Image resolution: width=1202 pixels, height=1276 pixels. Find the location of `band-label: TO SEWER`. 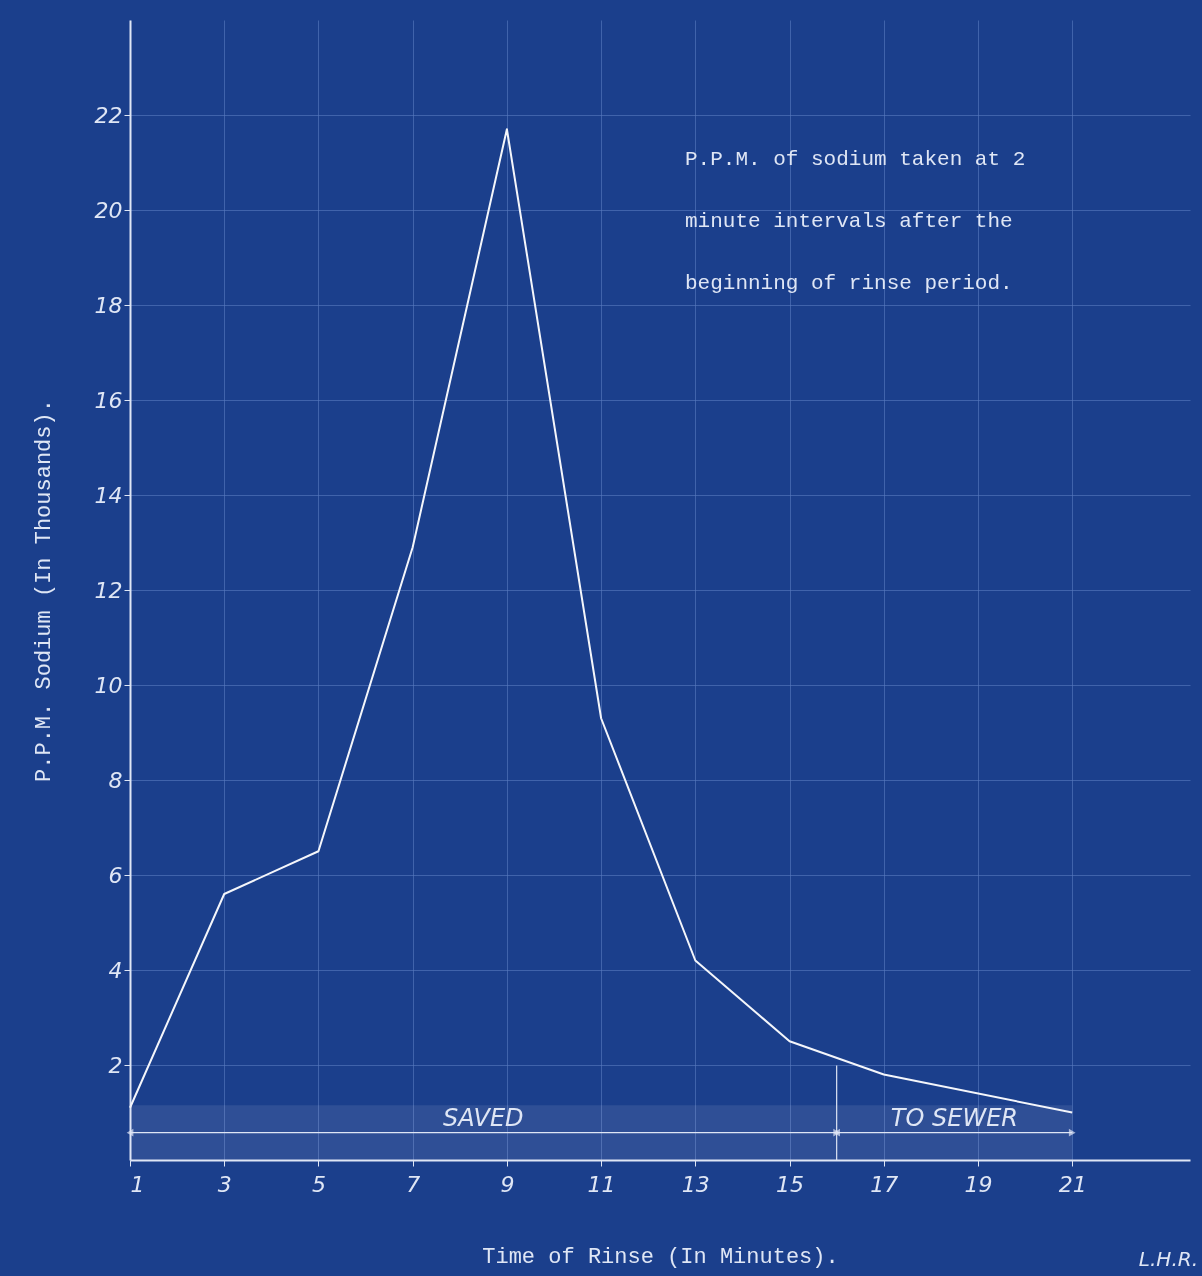

band-label: TO SEWER is located at coordinates (954, 1117).